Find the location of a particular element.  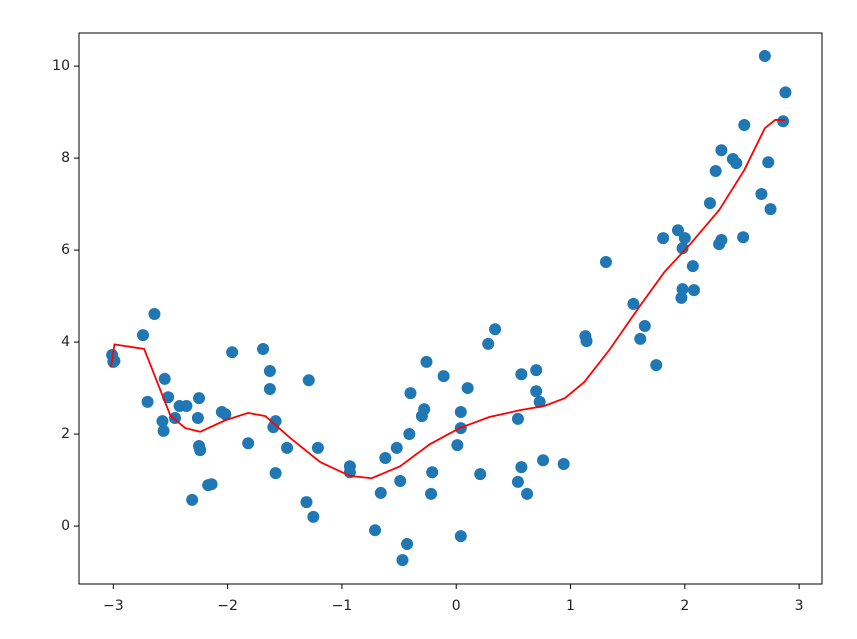

x-tick-label: −2 is located at coordinates (227, 606).